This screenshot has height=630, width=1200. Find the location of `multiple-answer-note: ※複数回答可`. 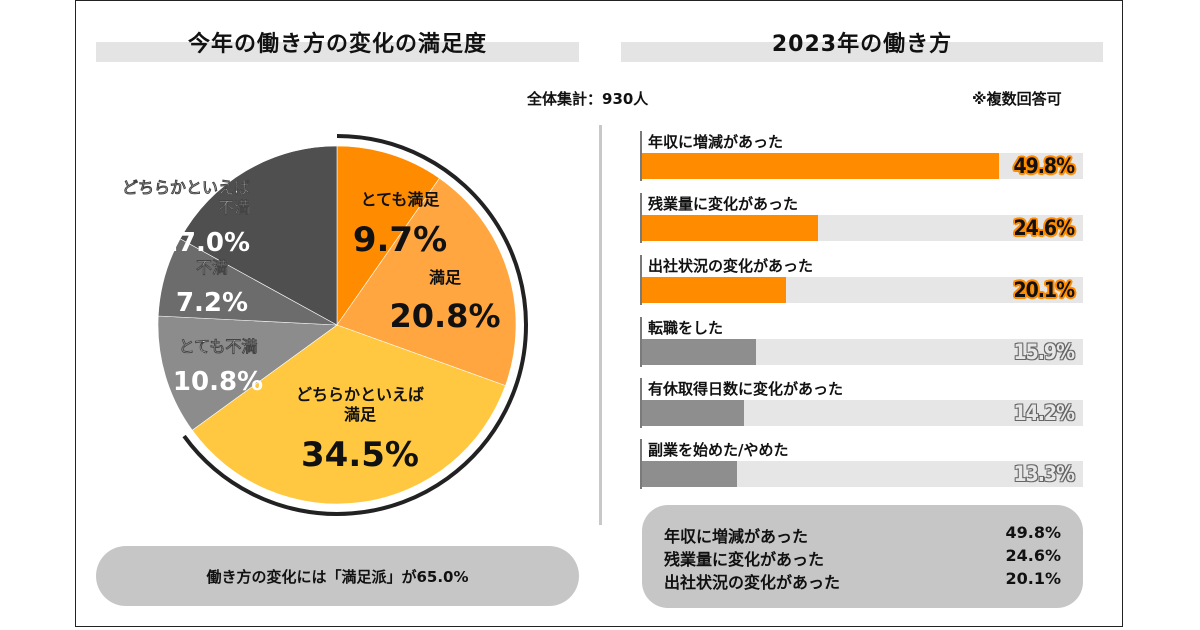

multiple-answer-note: ※複数回答可 is located at coordinates (1017, 99).